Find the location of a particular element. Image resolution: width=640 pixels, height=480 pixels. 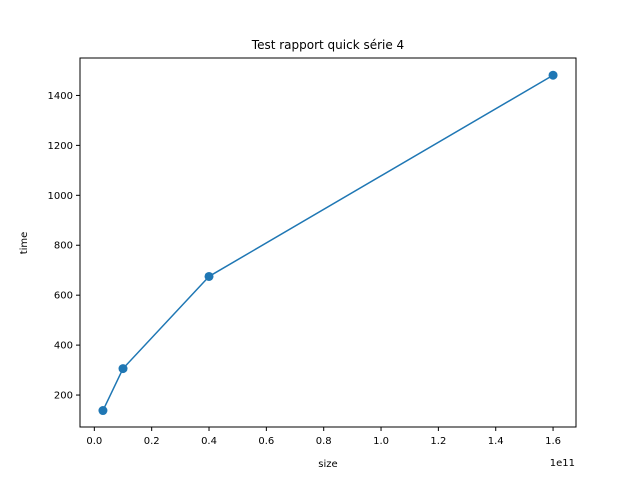

y-tick-label: 1000 is located at coordinates (60, 196).